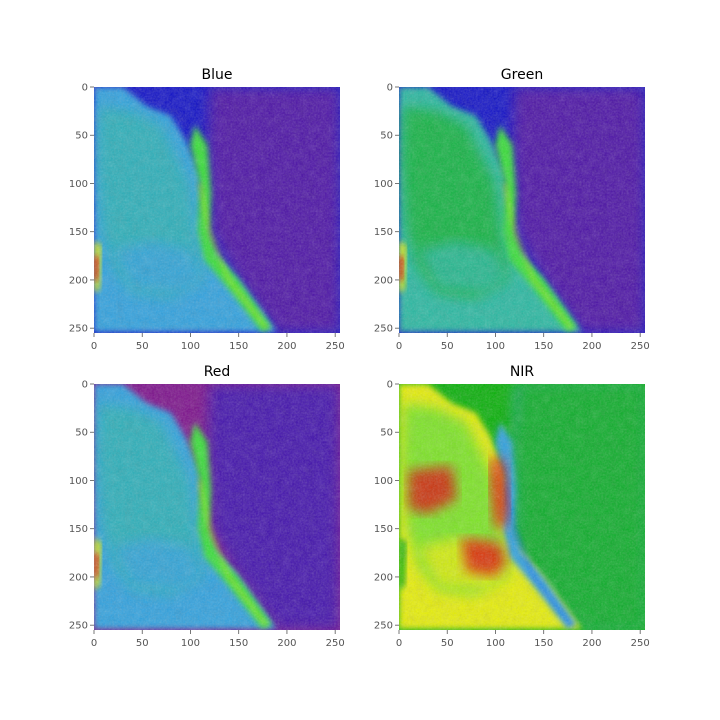 The image size is (720, 720). I want to click on heatmap-image-blue, so click(217, 210).